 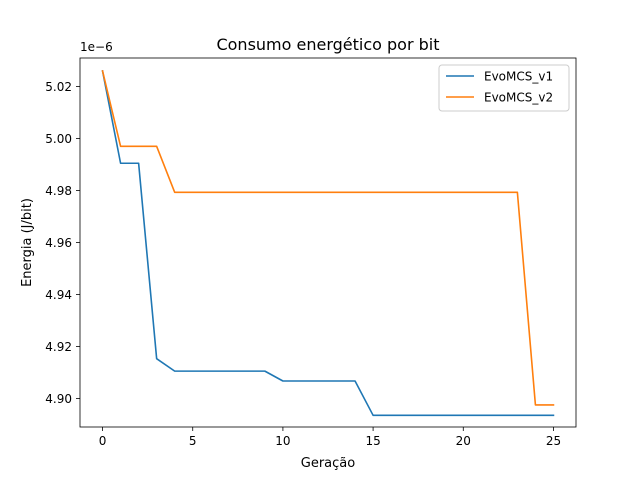 I want to click on y-tick-label: 4.90, so click(x=58, y=399).